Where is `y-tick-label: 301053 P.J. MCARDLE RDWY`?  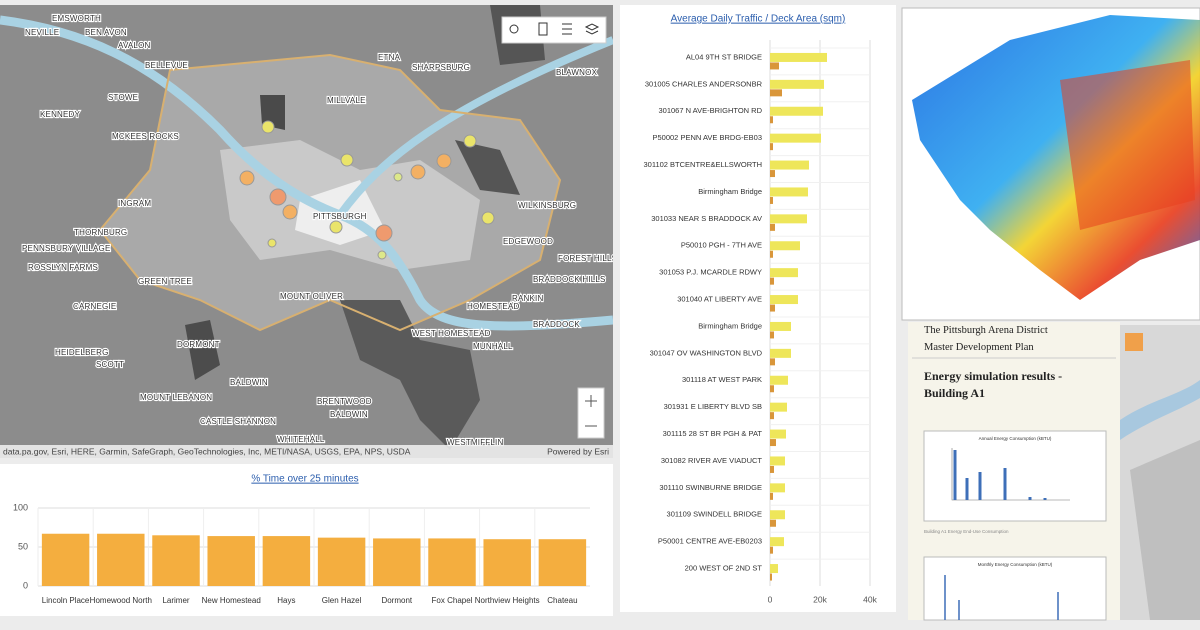 y-tick-label: 301053 P.J. MCARDLE RDWY is located at coordinates (710, 272).